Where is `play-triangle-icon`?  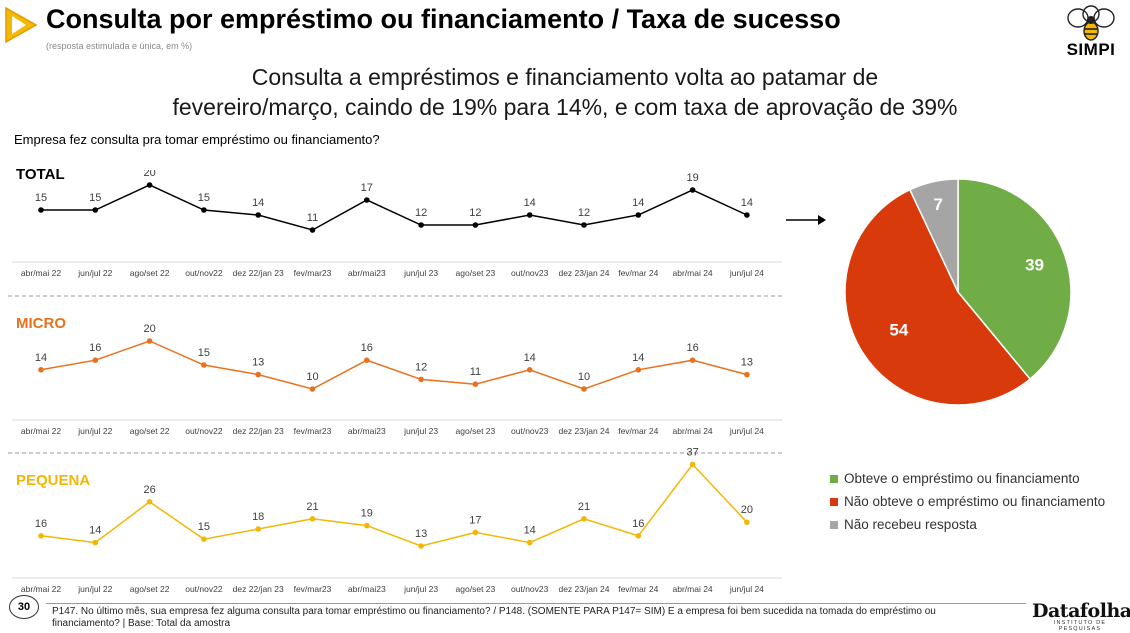
play-triangle-icon is located at coordinates (21, 25).